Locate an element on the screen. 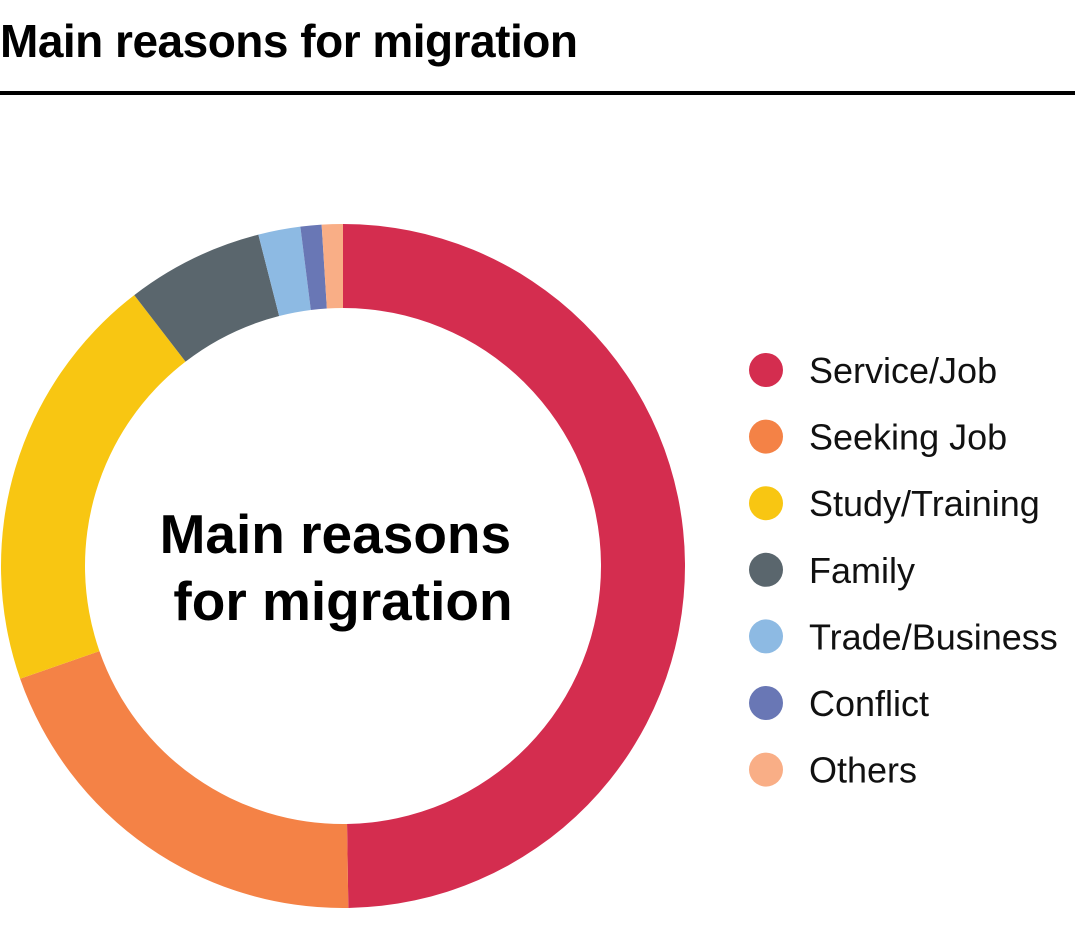 This screenshot has height=945, width=1090. center-label: Main reasons for migration is located at coordinates (343, 567).